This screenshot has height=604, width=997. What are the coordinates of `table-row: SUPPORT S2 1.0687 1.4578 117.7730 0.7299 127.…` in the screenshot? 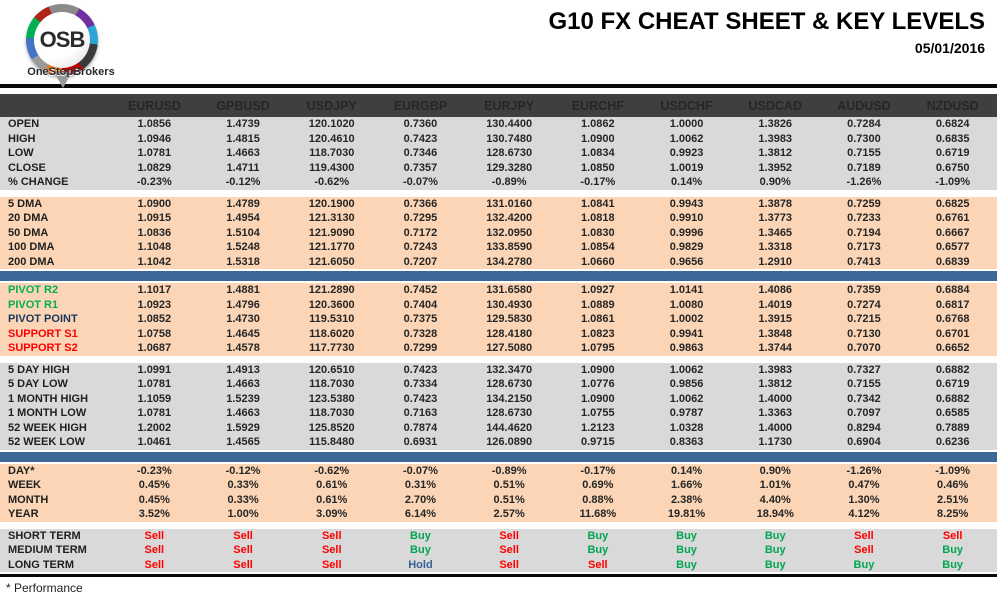 It's located at (498, 348).